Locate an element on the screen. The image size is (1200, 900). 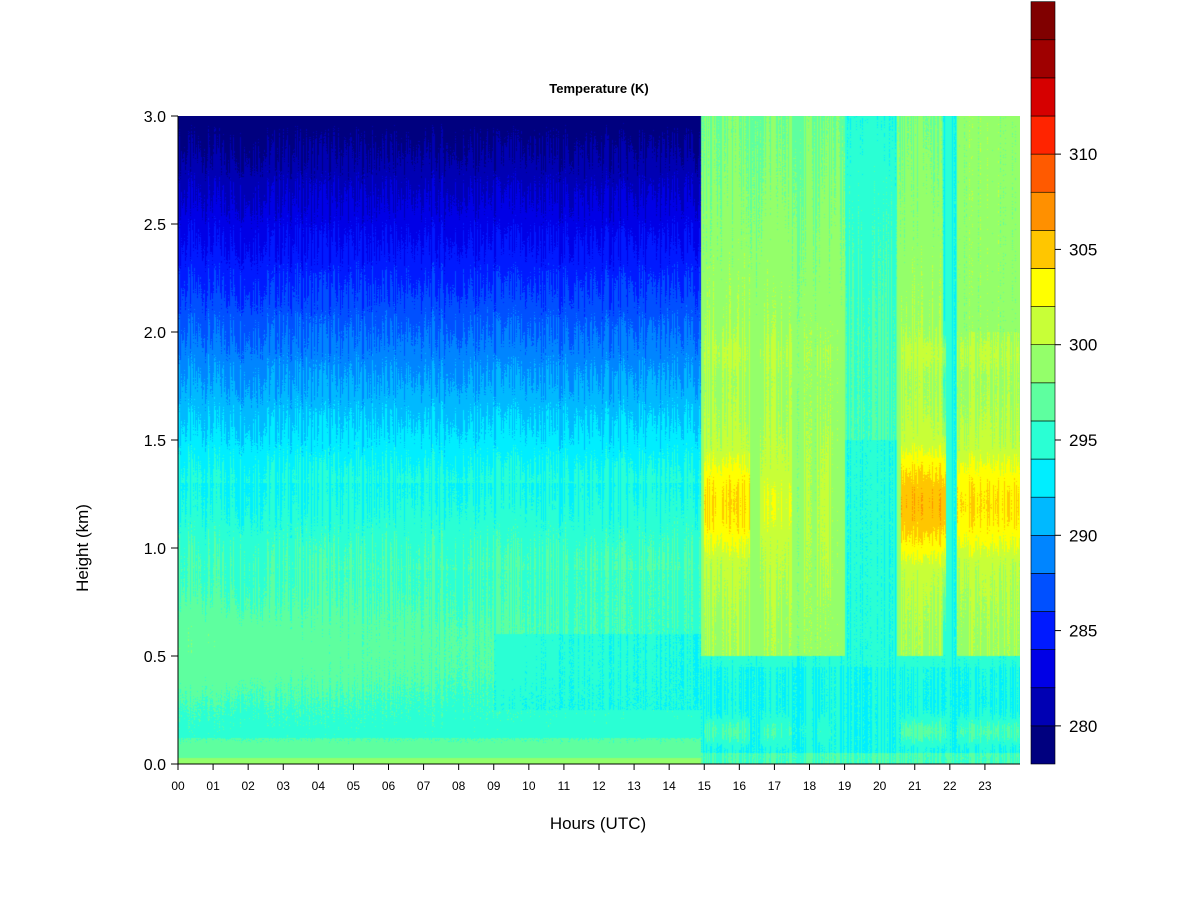
x-tick-label: 03 is located at coordinates (284, 786).